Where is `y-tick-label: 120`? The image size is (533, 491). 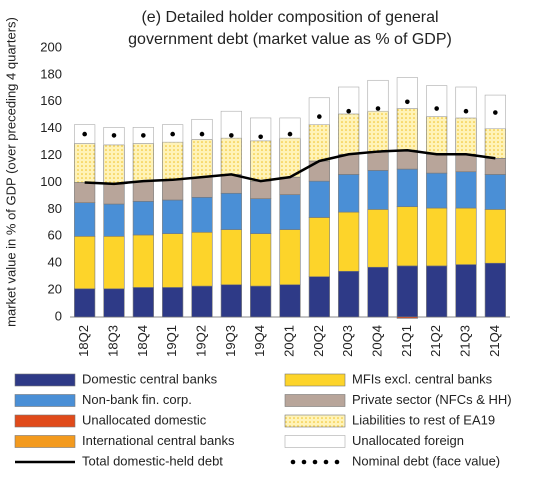
y-tick-label: 120 is located at coordinates (51, 154).